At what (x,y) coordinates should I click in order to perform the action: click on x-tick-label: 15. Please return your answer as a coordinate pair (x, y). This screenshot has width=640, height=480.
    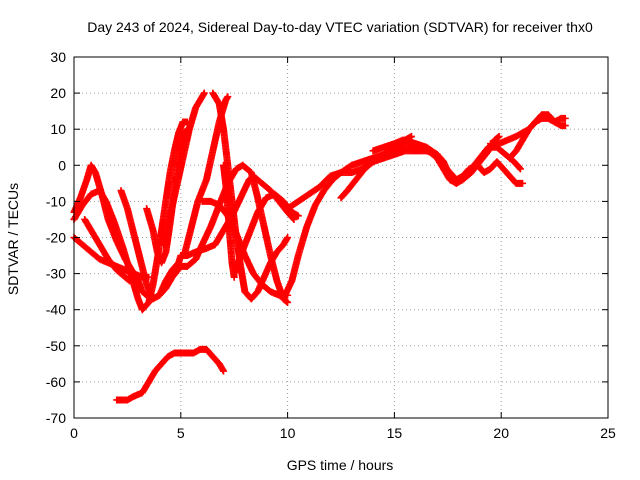
    Looking at the image, I should click on (395, 433).